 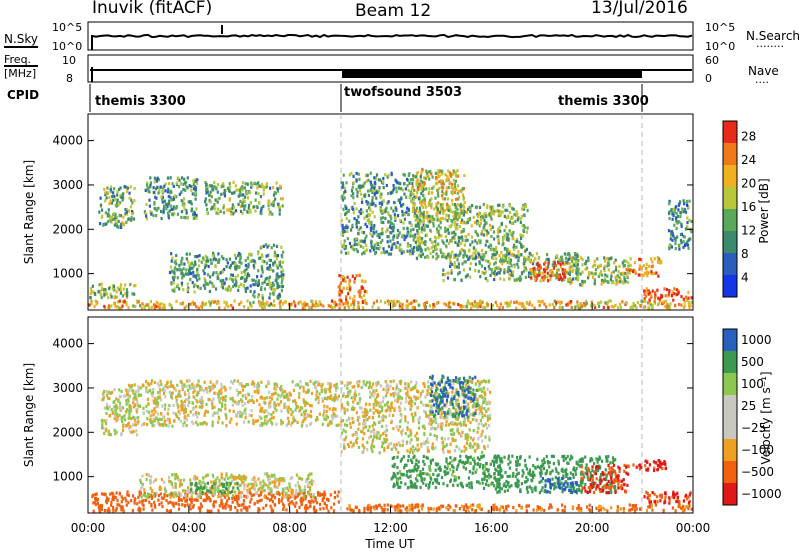 What do you see at coordinates (392, 36) in the screenshot?
I see `nsky-trace` at bounding box center [392, 36].